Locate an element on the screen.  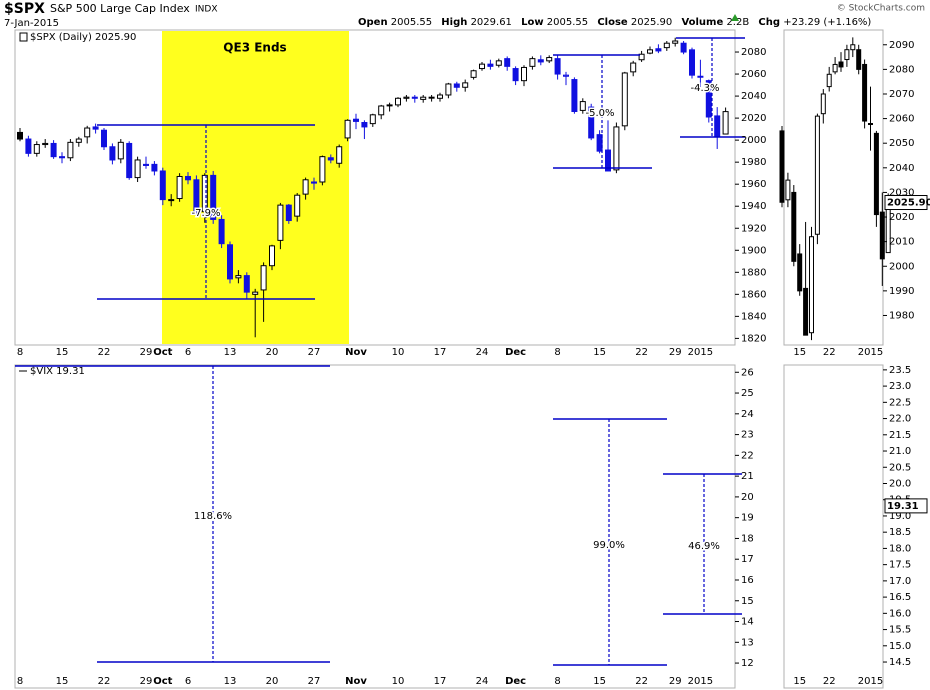
last-value-label: 2025.90 is located at coordinates (908, 203).